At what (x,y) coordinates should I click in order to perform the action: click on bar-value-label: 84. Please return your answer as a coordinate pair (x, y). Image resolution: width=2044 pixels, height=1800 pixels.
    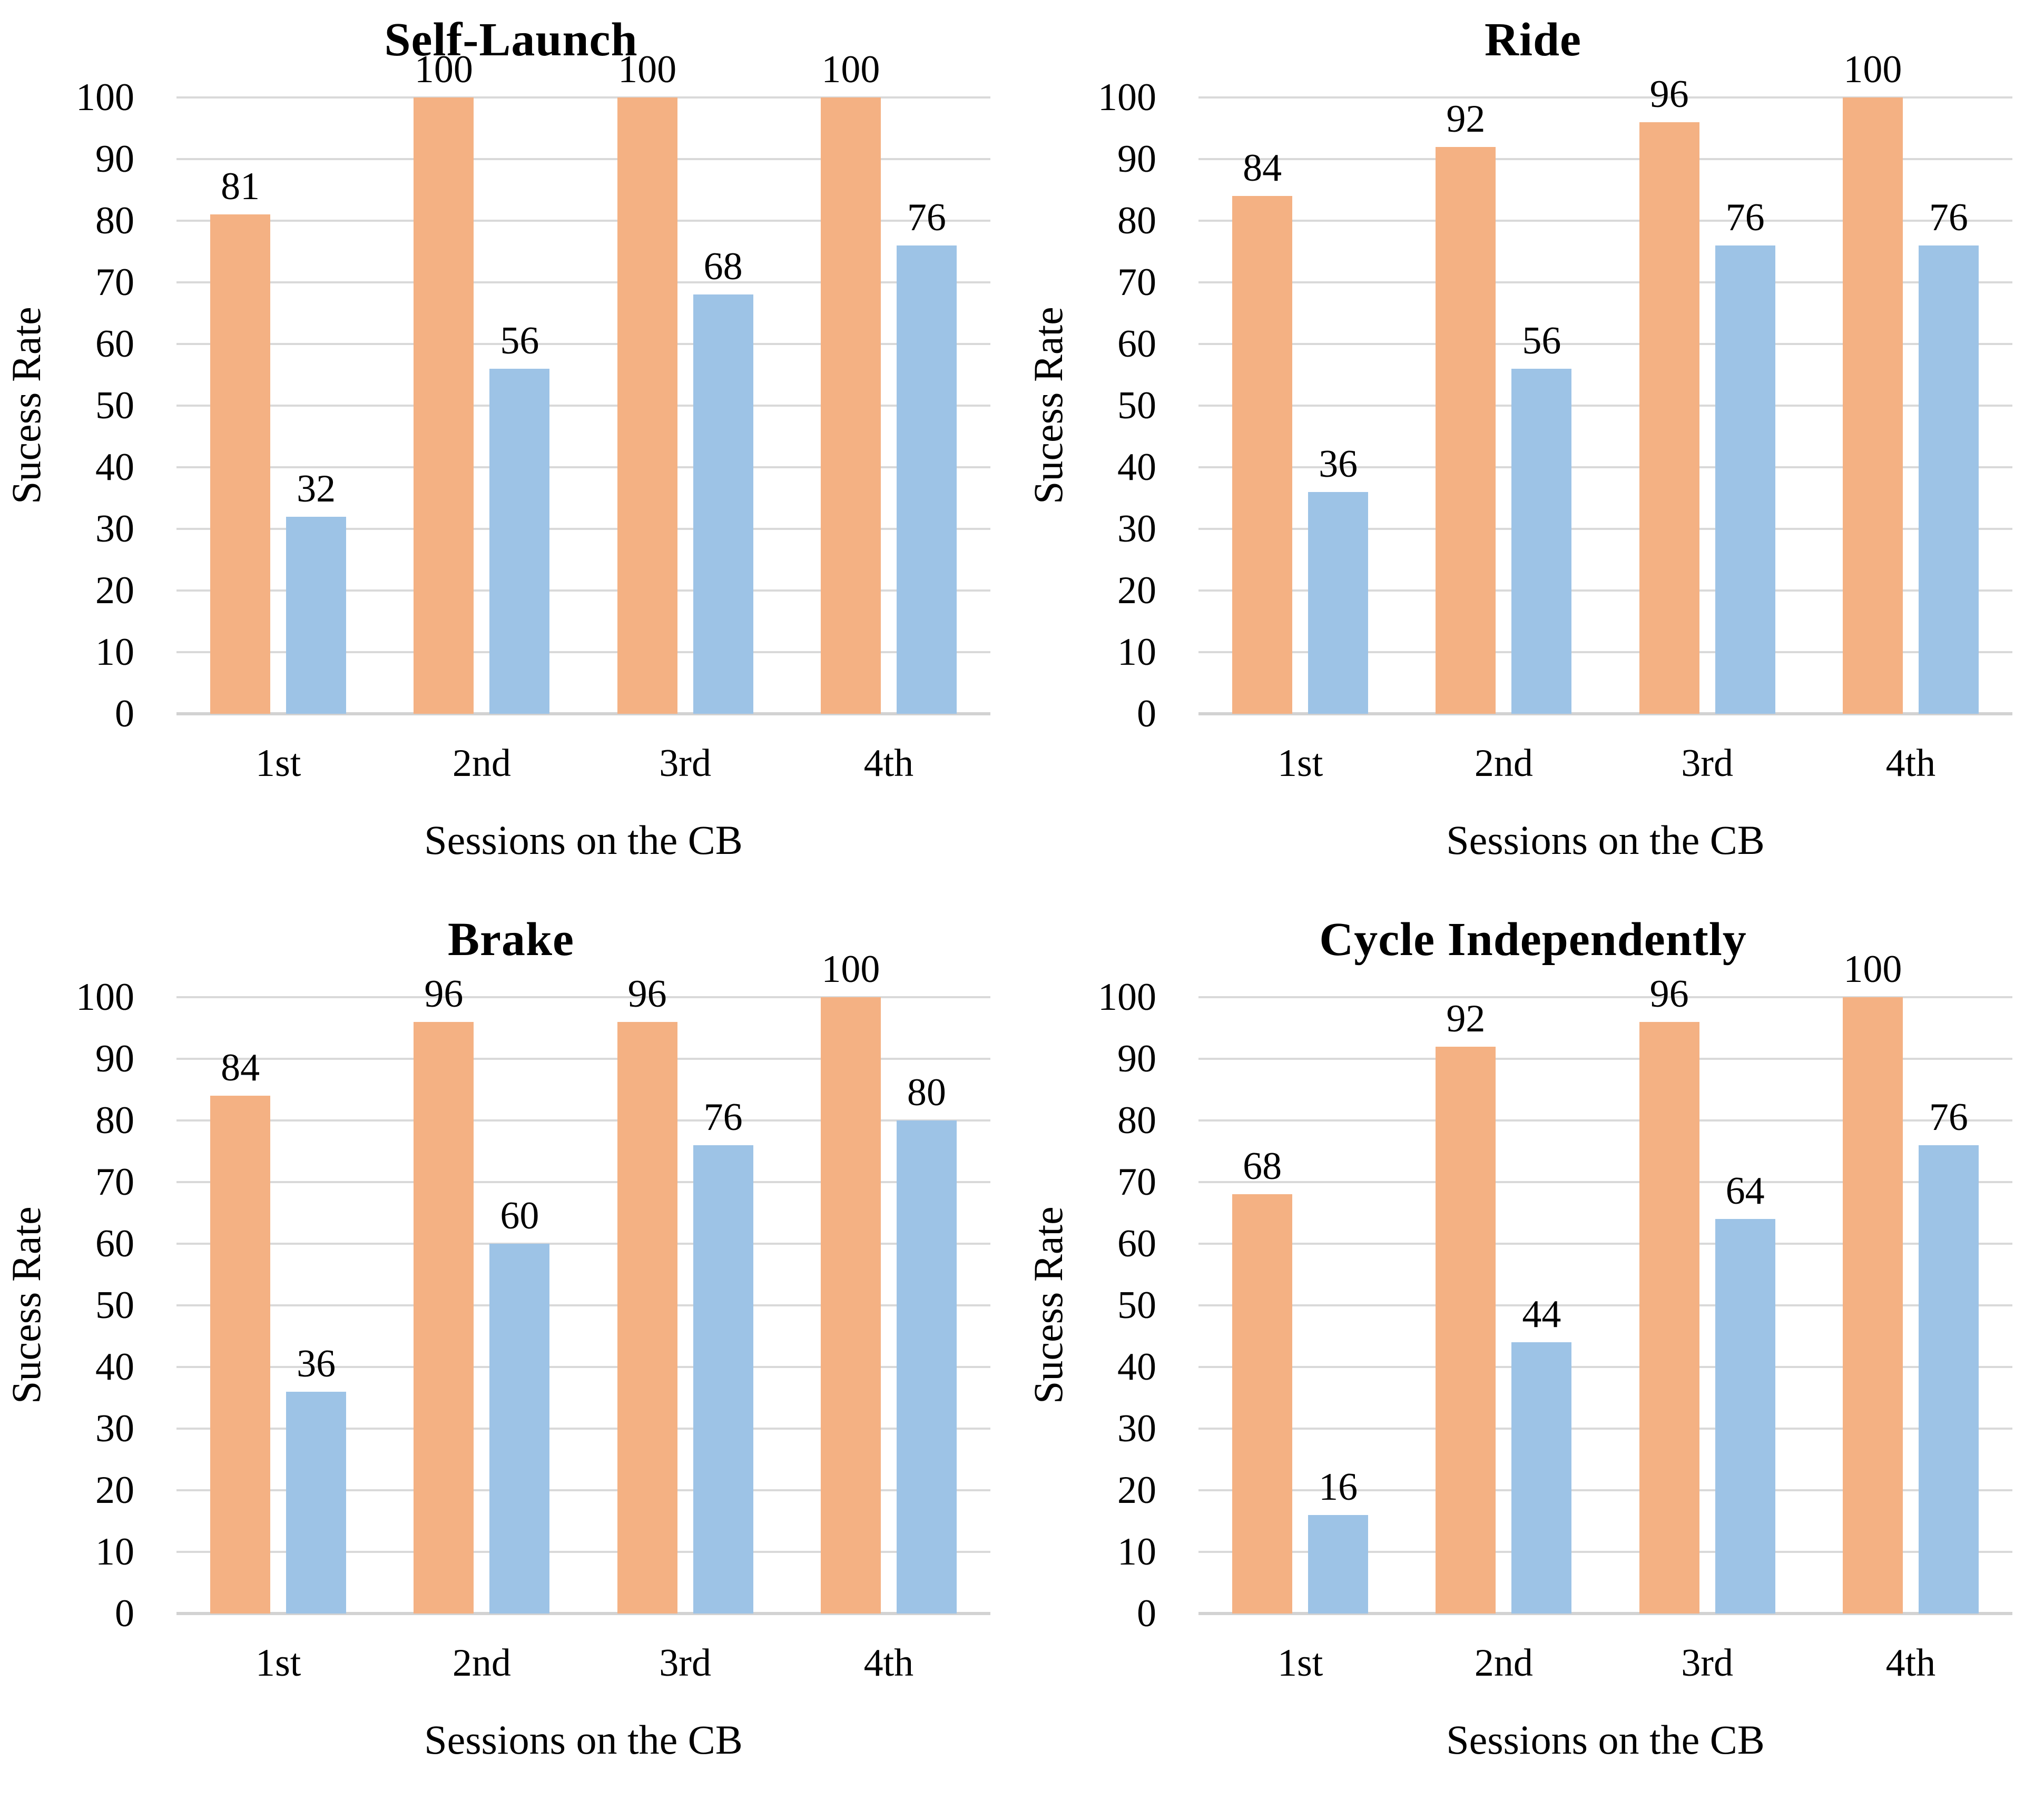
    Looking at the image, I should click on (241, 1068).